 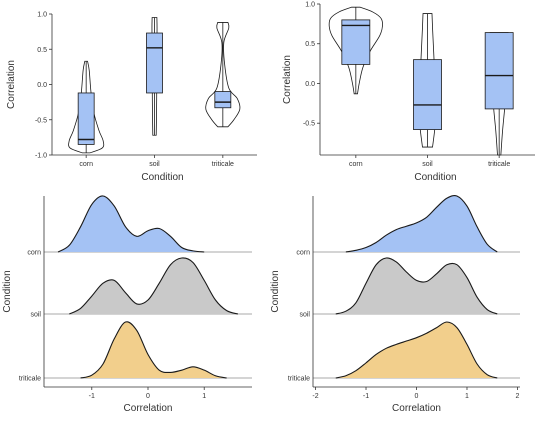 What do you see at coordinates (41, 156) in the screenshot?
I see `y-tick-label: -1.0` at bounding box center [41, 156].